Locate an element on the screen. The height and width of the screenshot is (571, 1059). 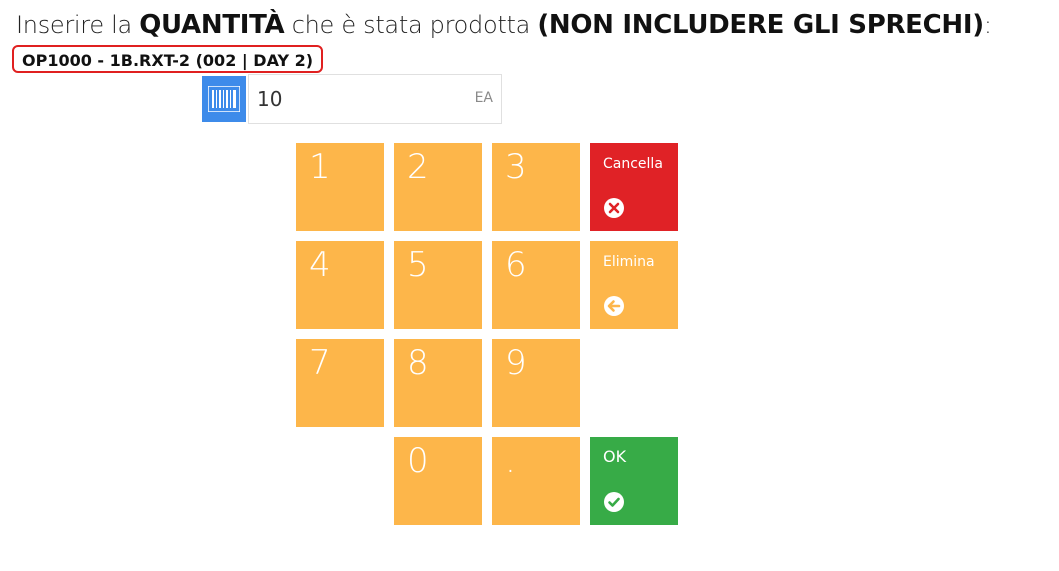
barcode-scan-button is located at coordinates (224, 99).